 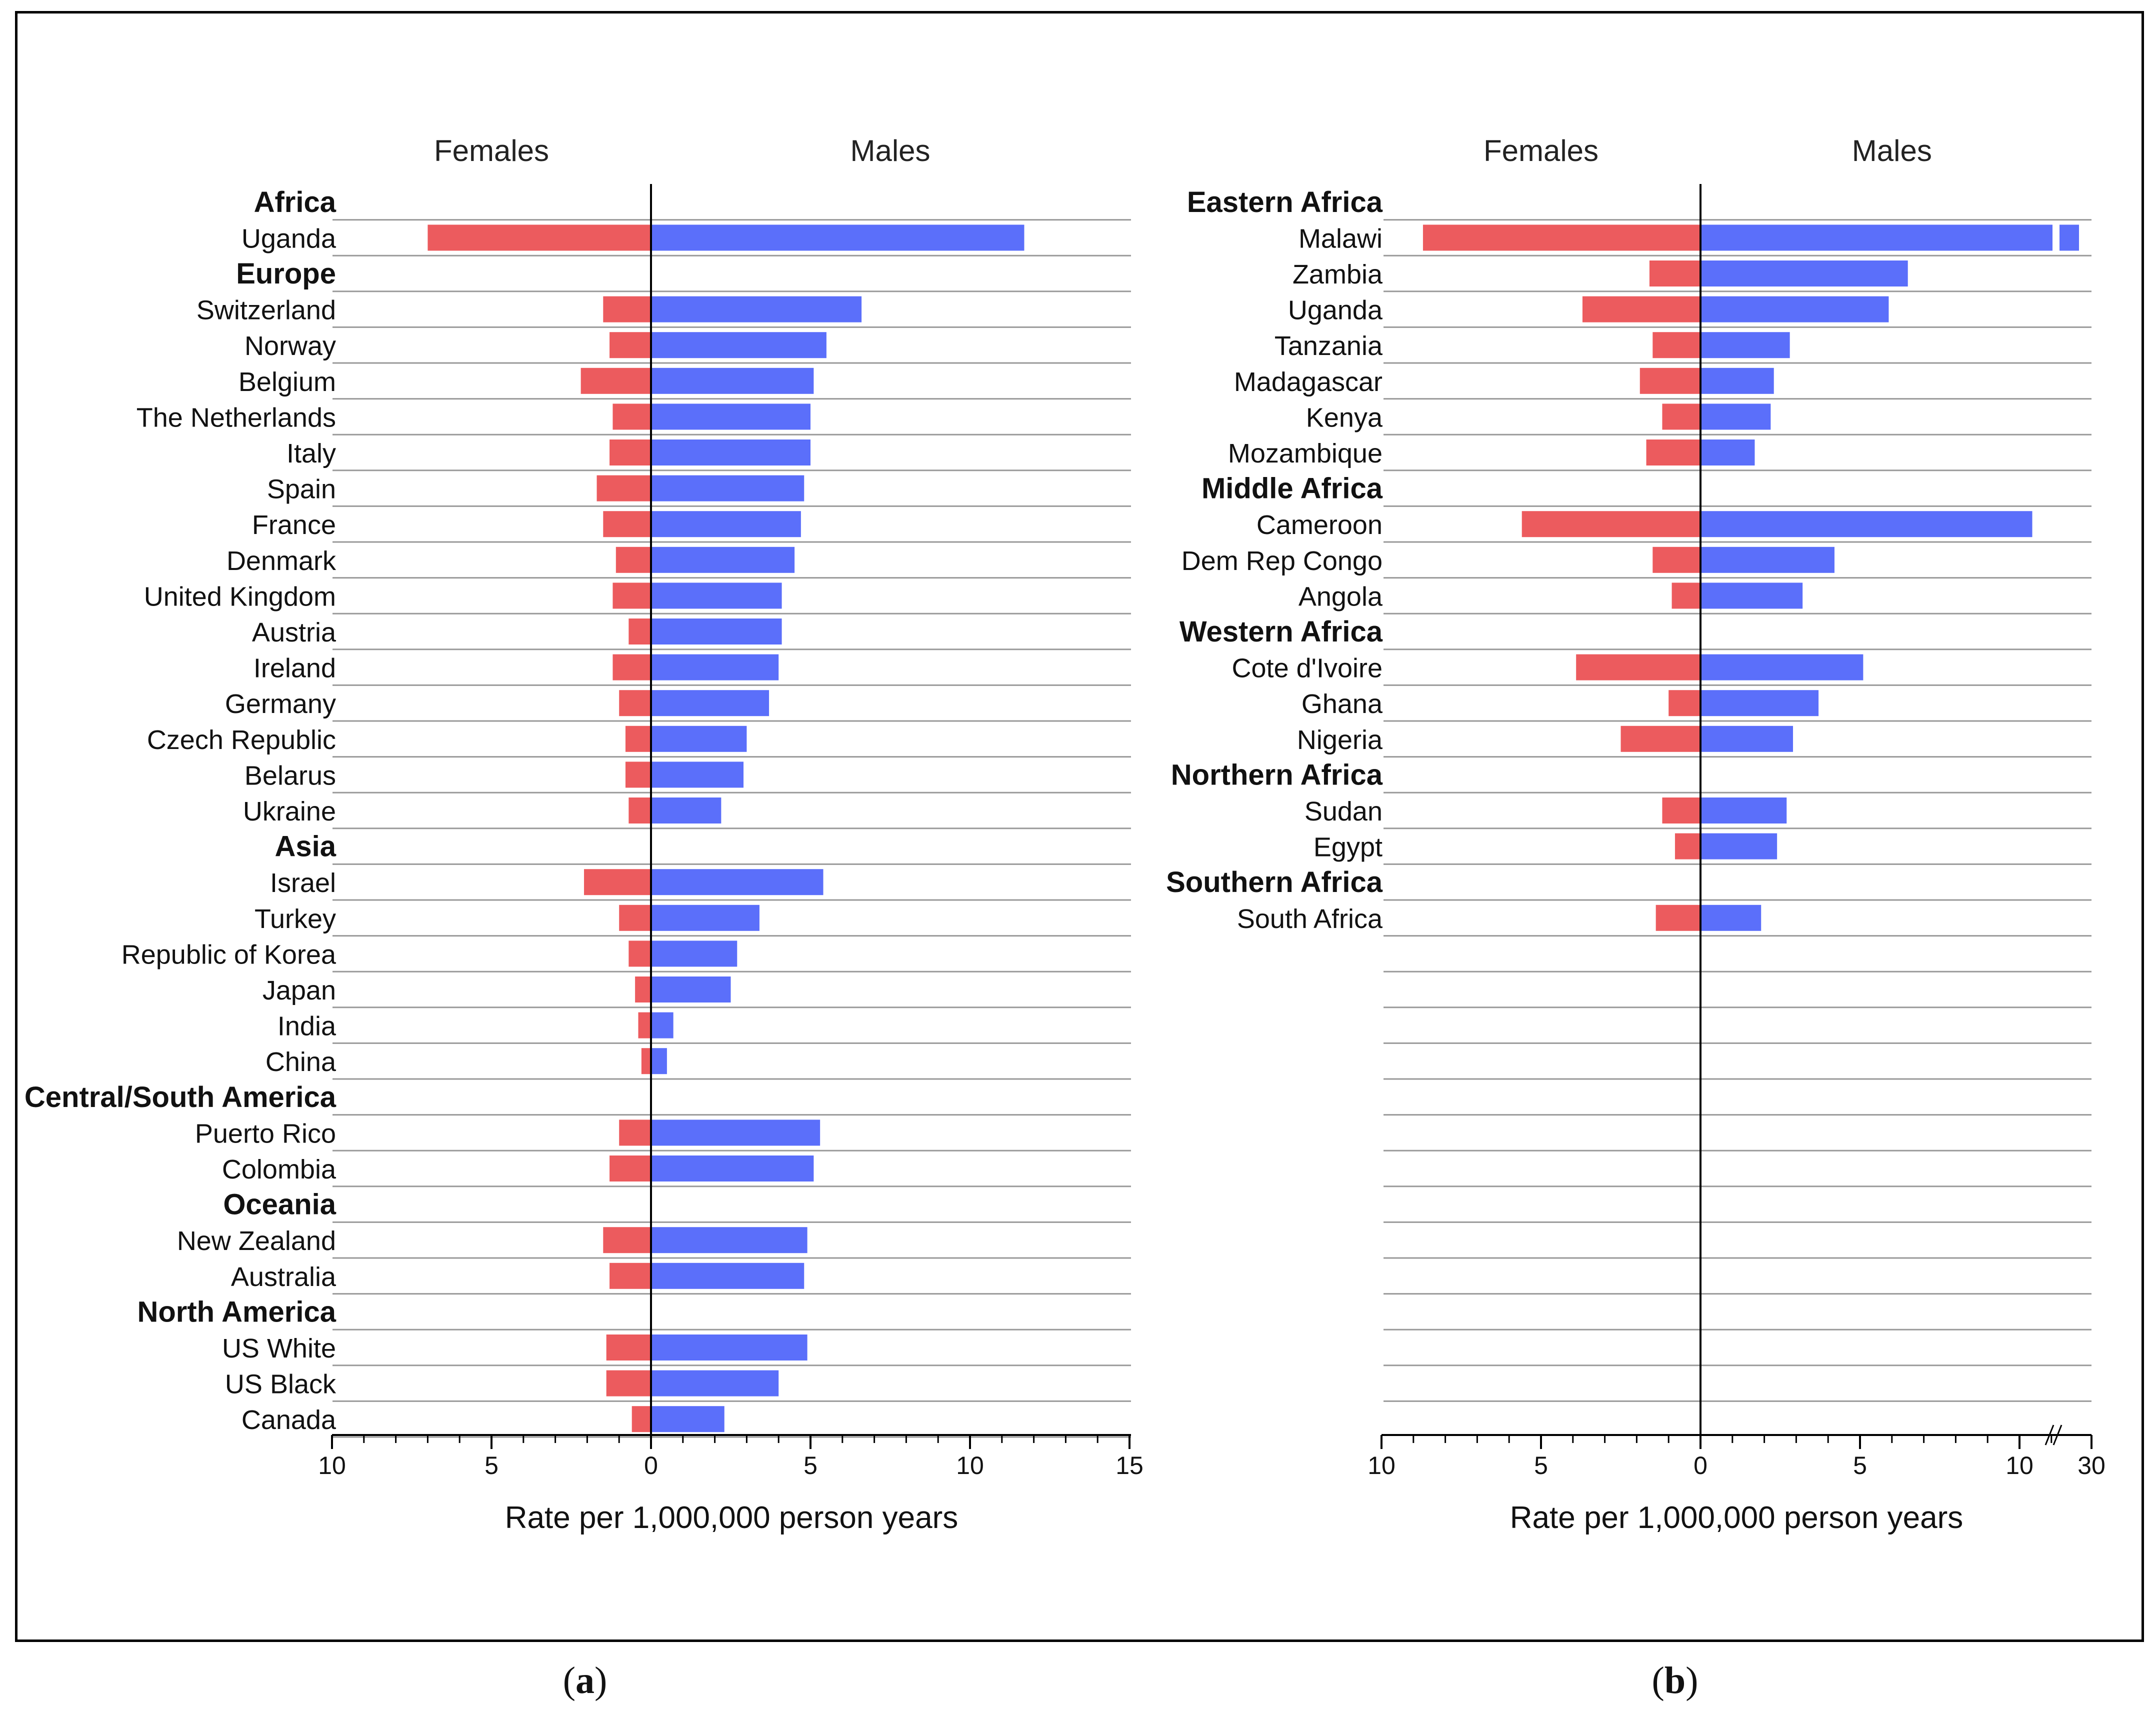 I want to click on panel-a-country-label: Norway, so click(x=290, y=346).